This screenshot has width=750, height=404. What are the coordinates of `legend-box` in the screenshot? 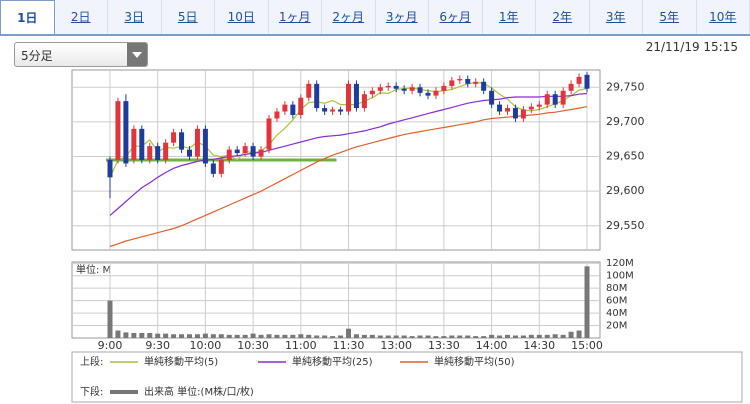 It's located at (407, 377).